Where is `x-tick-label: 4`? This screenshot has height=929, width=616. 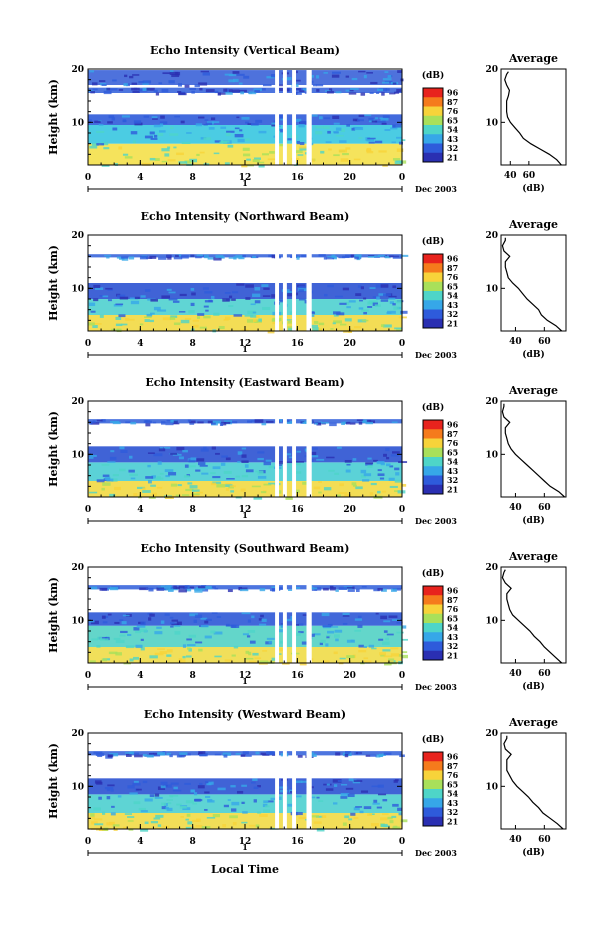 x-tick-label: 4 is located at coordinates (140, 178).